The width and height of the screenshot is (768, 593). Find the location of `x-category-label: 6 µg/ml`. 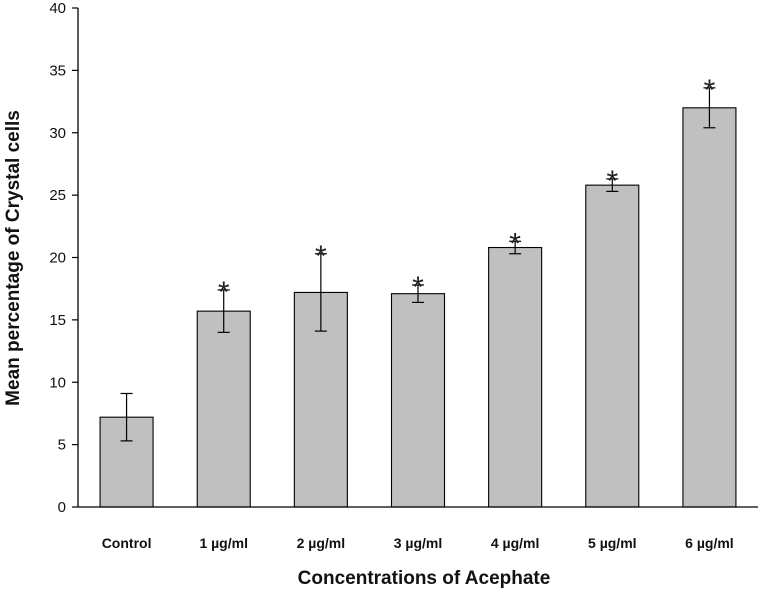

x-category-label: 6 µg/ml is located at coordinates (709, 543).